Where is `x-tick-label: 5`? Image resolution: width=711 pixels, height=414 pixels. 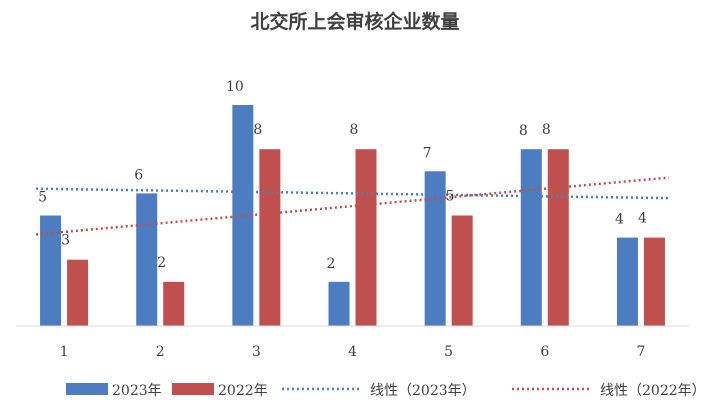 x-tick-label: 5 is located at coordinates (448, 352).